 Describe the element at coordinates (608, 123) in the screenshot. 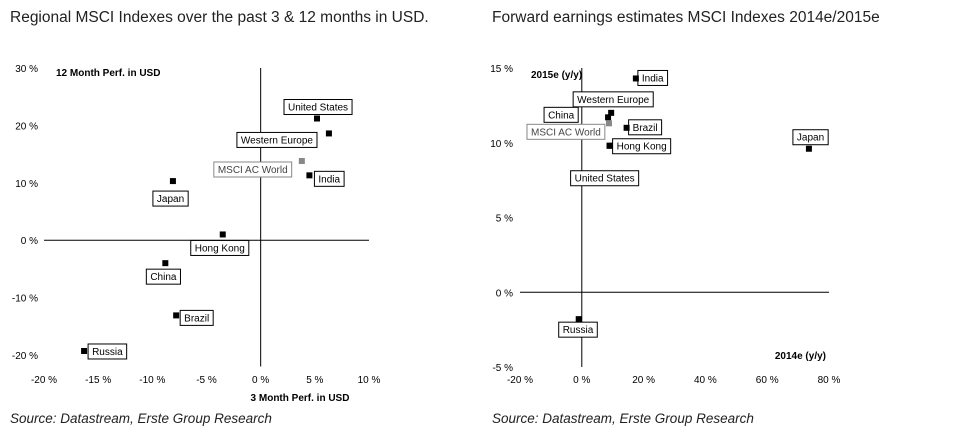

I see `right-point-msci-ac-world` at that location.